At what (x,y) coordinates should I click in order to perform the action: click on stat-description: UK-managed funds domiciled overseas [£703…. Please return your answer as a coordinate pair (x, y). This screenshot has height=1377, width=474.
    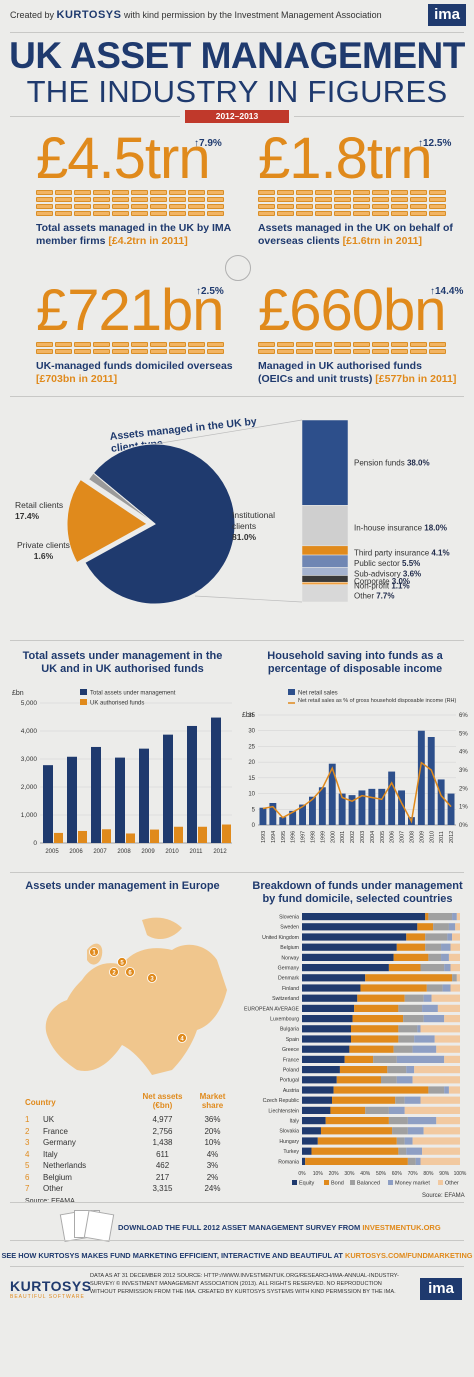
    Looking at the image, I should click on (134, 372).